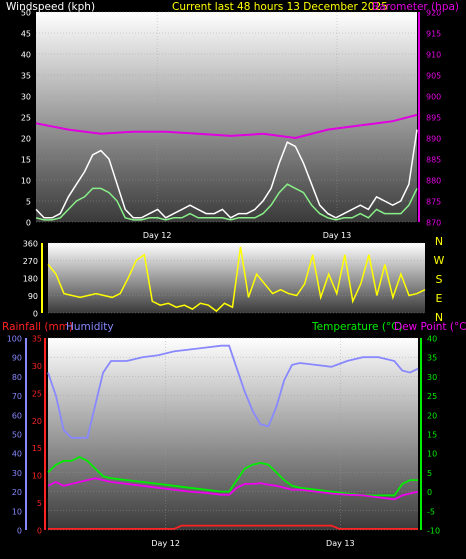  I want to click on rainfall-tick-label: 30, so click(37, 366).